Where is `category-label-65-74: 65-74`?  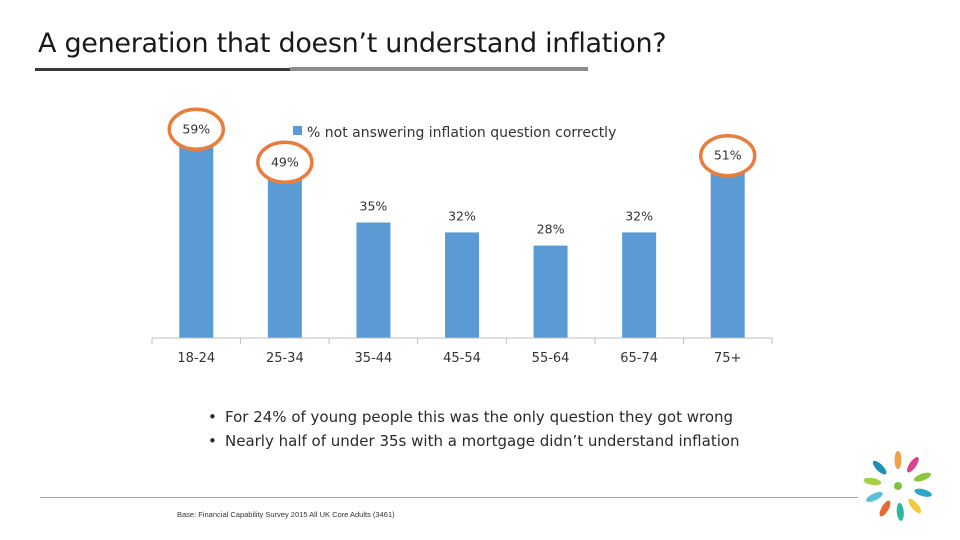 category-label-65-74: 65-74 is located at coordinates (639, 358).